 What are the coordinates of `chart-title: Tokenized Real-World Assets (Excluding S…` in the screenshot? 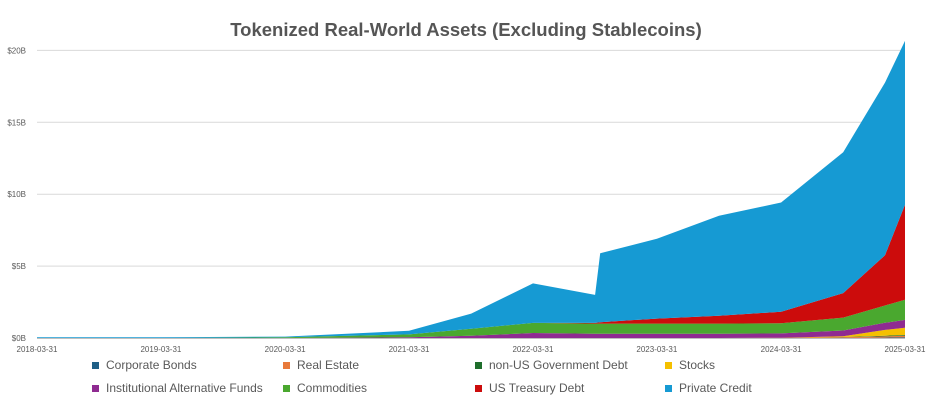 It's located at (466, 29).